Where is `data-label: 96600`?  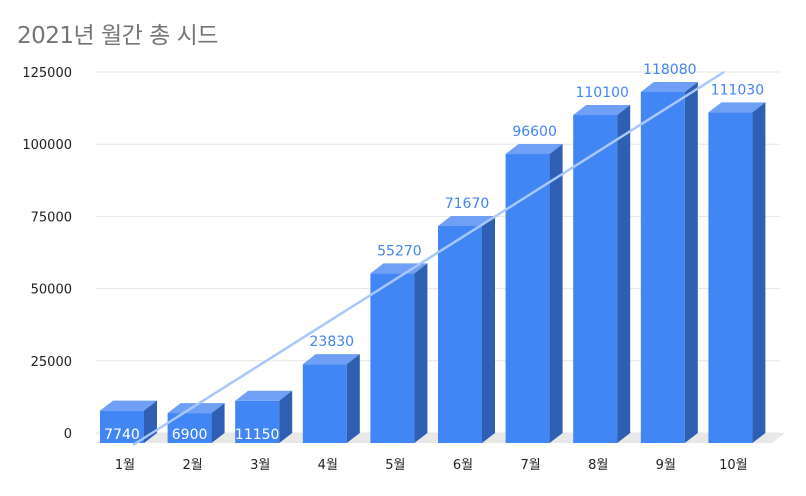
data-label: 96600 is located at coordinates (534, 132).